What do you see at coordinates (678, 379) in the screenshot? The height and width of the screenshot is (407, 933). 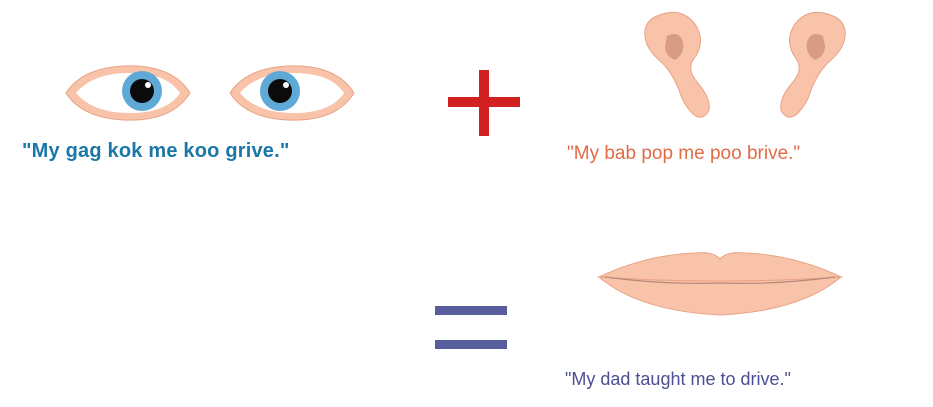 I see `lips-caption: "My dad taught me to drive."` at bounding box center [678, 379].